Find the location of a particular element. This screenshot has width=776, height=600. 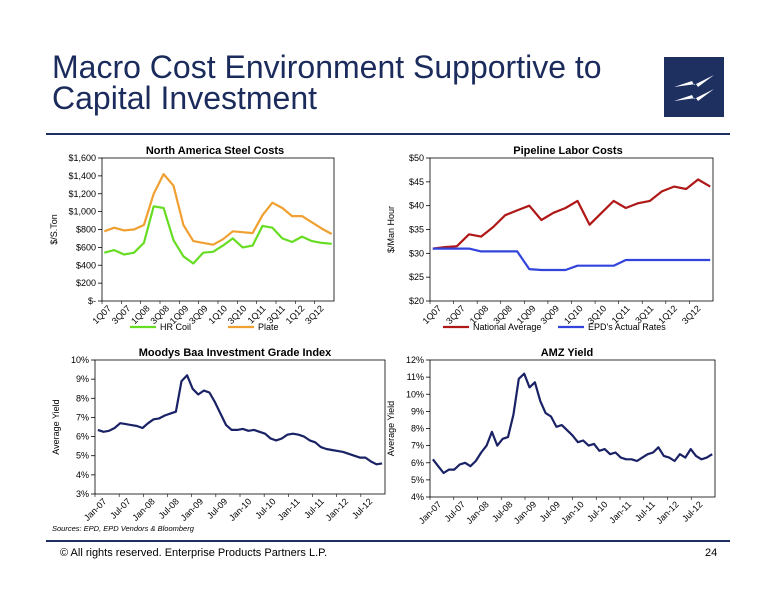

y-axis-label: $/Man Hour is located at coordinates (391, 229).